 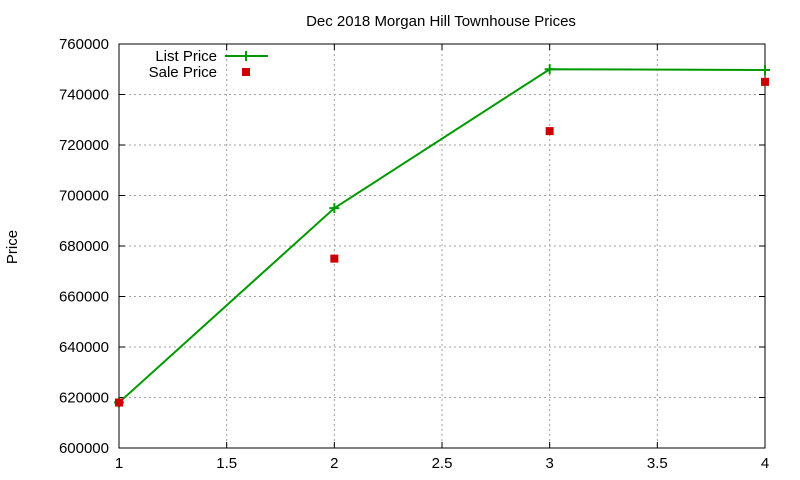 What do you see at coordinates (226, 463) in the screenshot?
I see `x-tick-label: 1.5` at bounding box center [226, 463].